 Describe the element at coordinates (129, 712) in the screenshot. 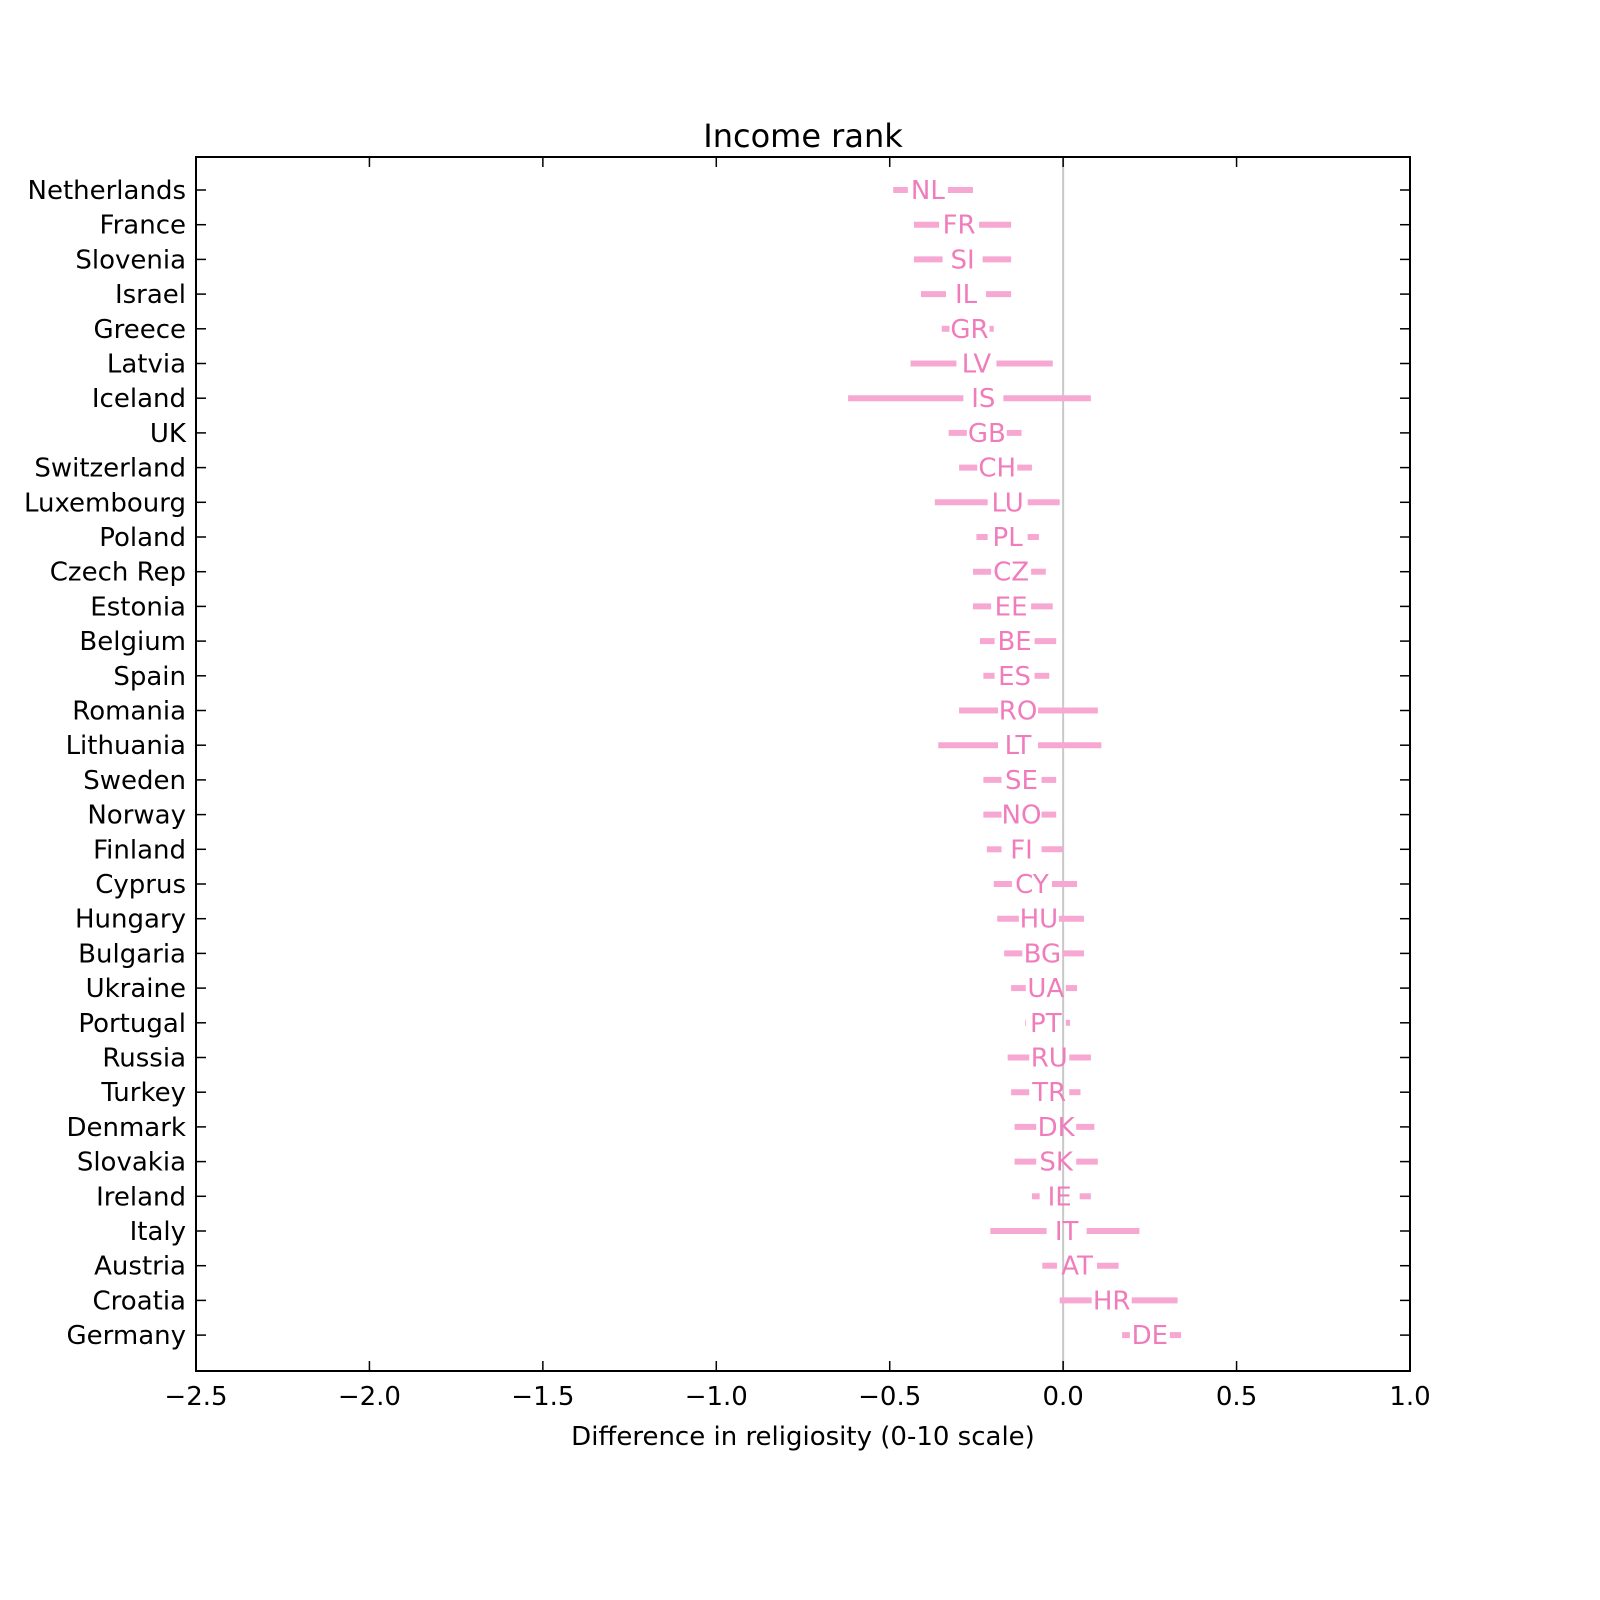

I see `country-label: Romania` at that location.